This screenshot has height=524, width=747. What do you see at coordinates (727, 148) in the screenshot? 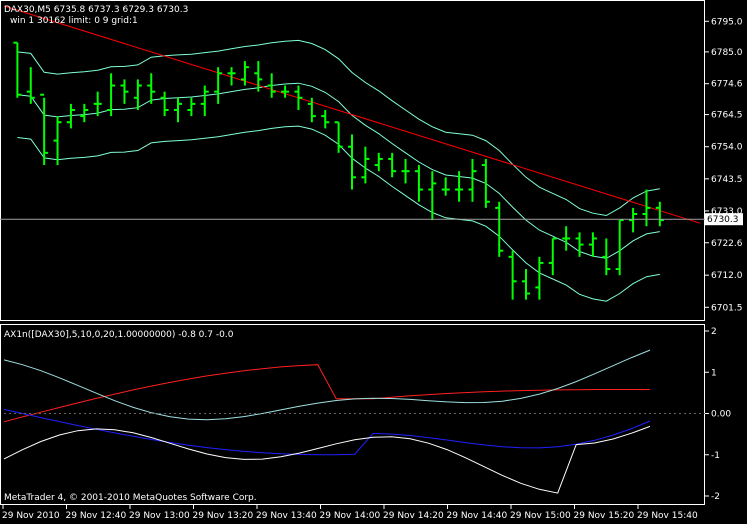
I see `price-tick-label: 6754.0` at bounding box center [727, 148].